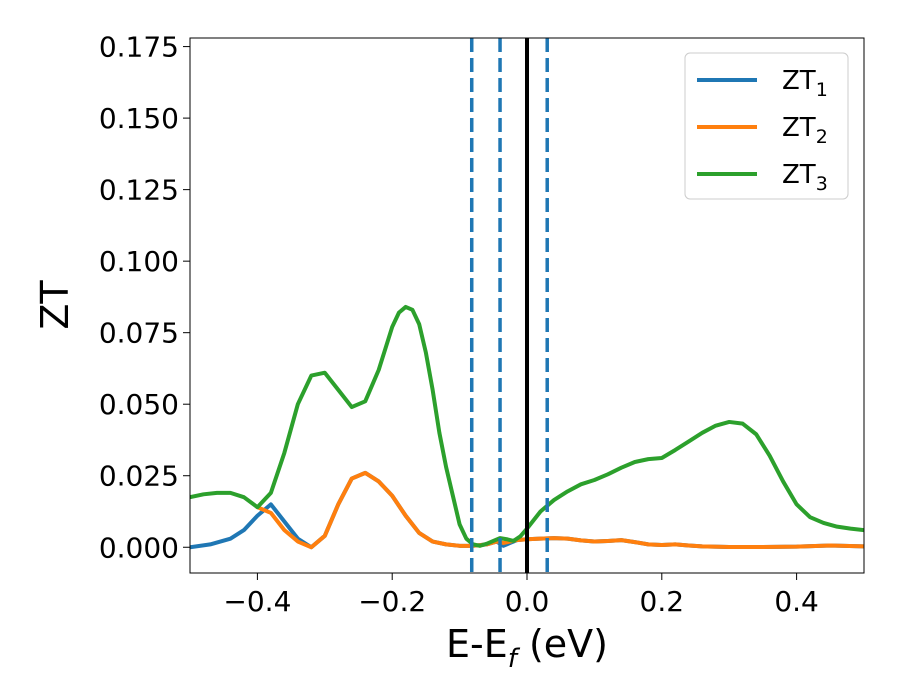  I want to click on x-axis-ticks: −0.4 −0.2 0.0 0.2 0.4, so click(521, 595).